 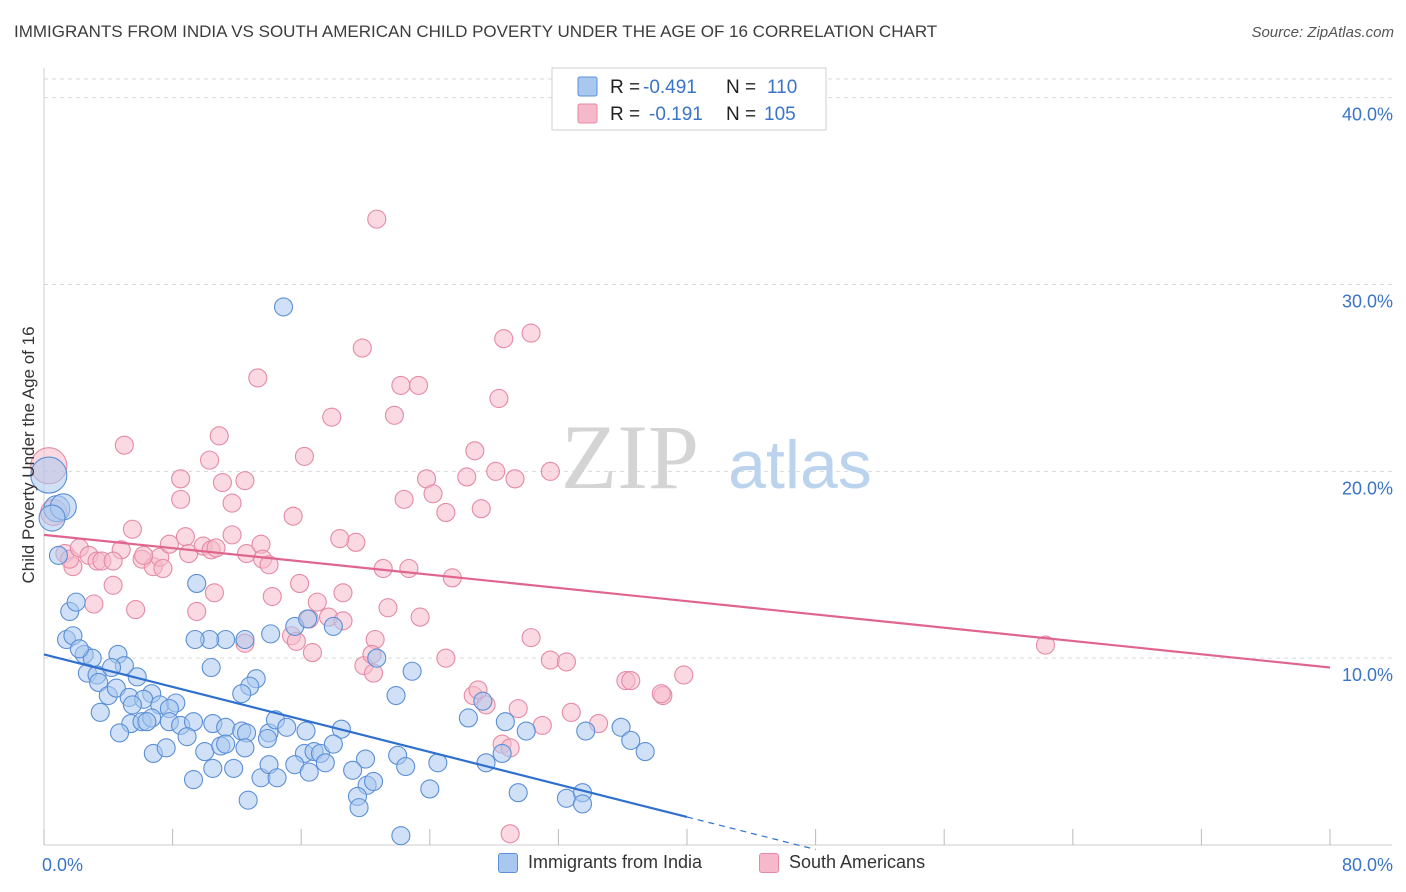 I want to click on x-tick-labels: 0.0% 80.0%, so click(x=717, y=865).